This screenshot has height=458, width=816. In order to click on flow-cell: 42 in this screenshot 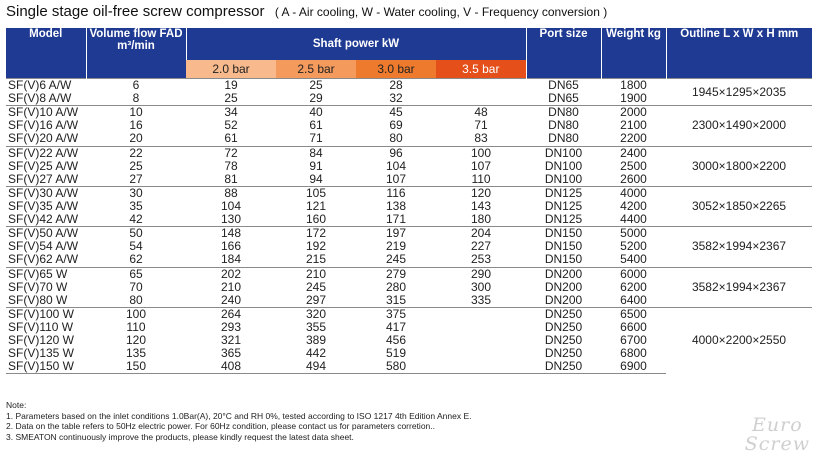, I will do `click(136, 219)`.